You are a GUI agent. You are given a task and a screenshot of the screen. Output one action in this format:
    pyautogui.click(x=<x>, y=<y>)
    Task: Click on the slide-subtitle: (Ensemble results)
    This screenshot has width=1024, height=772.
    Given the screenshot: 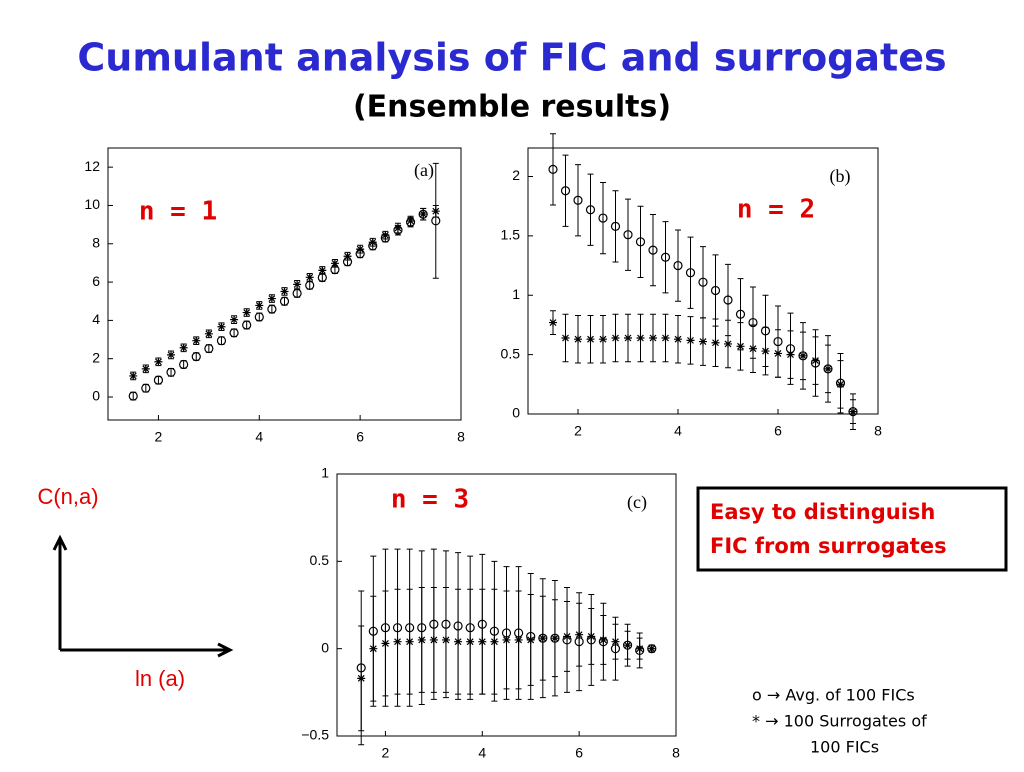 What is the action you would take?
    pyautogui.click(x=512, y=107)
    